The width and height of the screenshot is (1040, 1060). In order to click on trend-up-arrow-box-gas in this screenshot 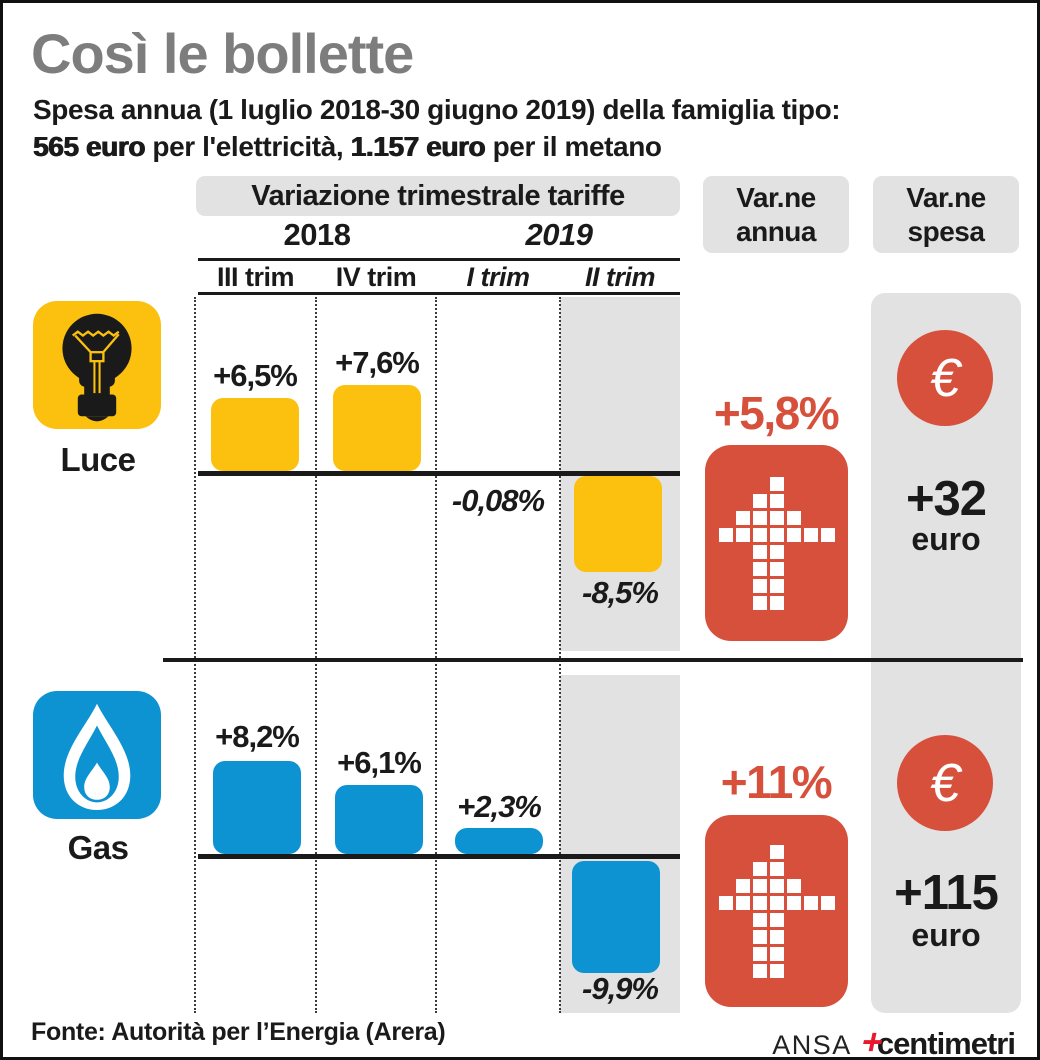, I will do `click(776, 911)`.